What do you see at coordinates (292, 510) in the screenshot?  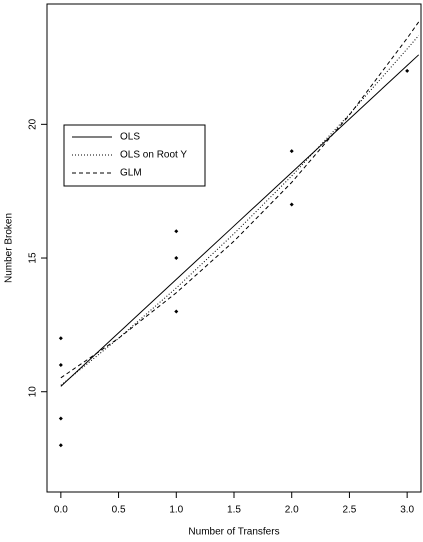 I see `x-tick-label: 2.0` at bounding box center [292, 510].